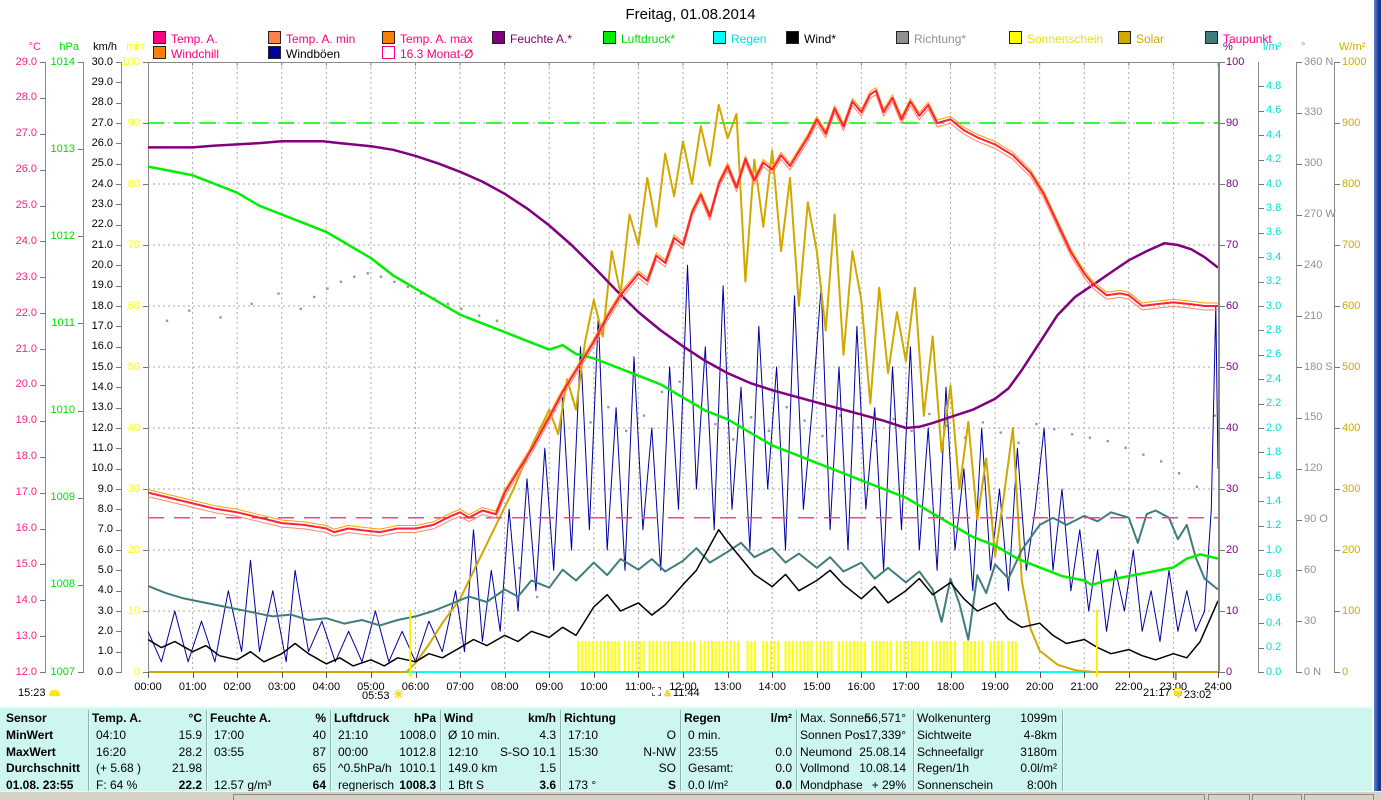  What do you see at coordinates (1319, 61) in the screenshot?
I see `deg-tick-label: 360 N` at bounding box center [1319, 61].